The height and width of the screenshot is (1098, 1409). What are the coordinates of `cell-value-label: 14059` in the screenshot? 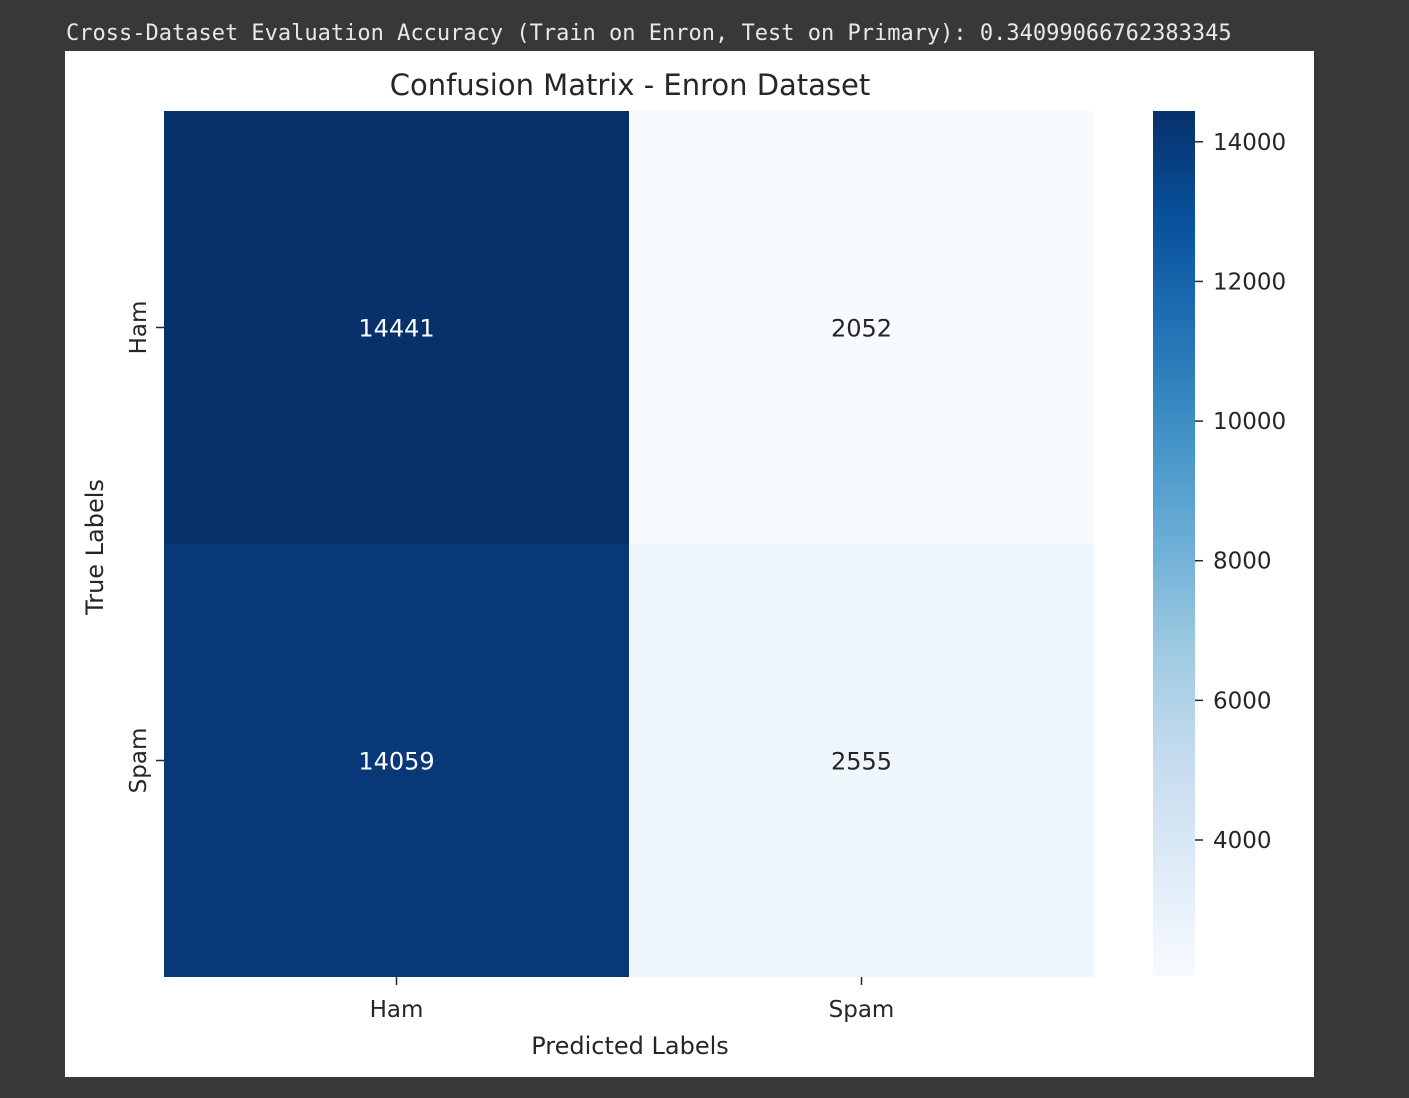 It's located at (396, 762).